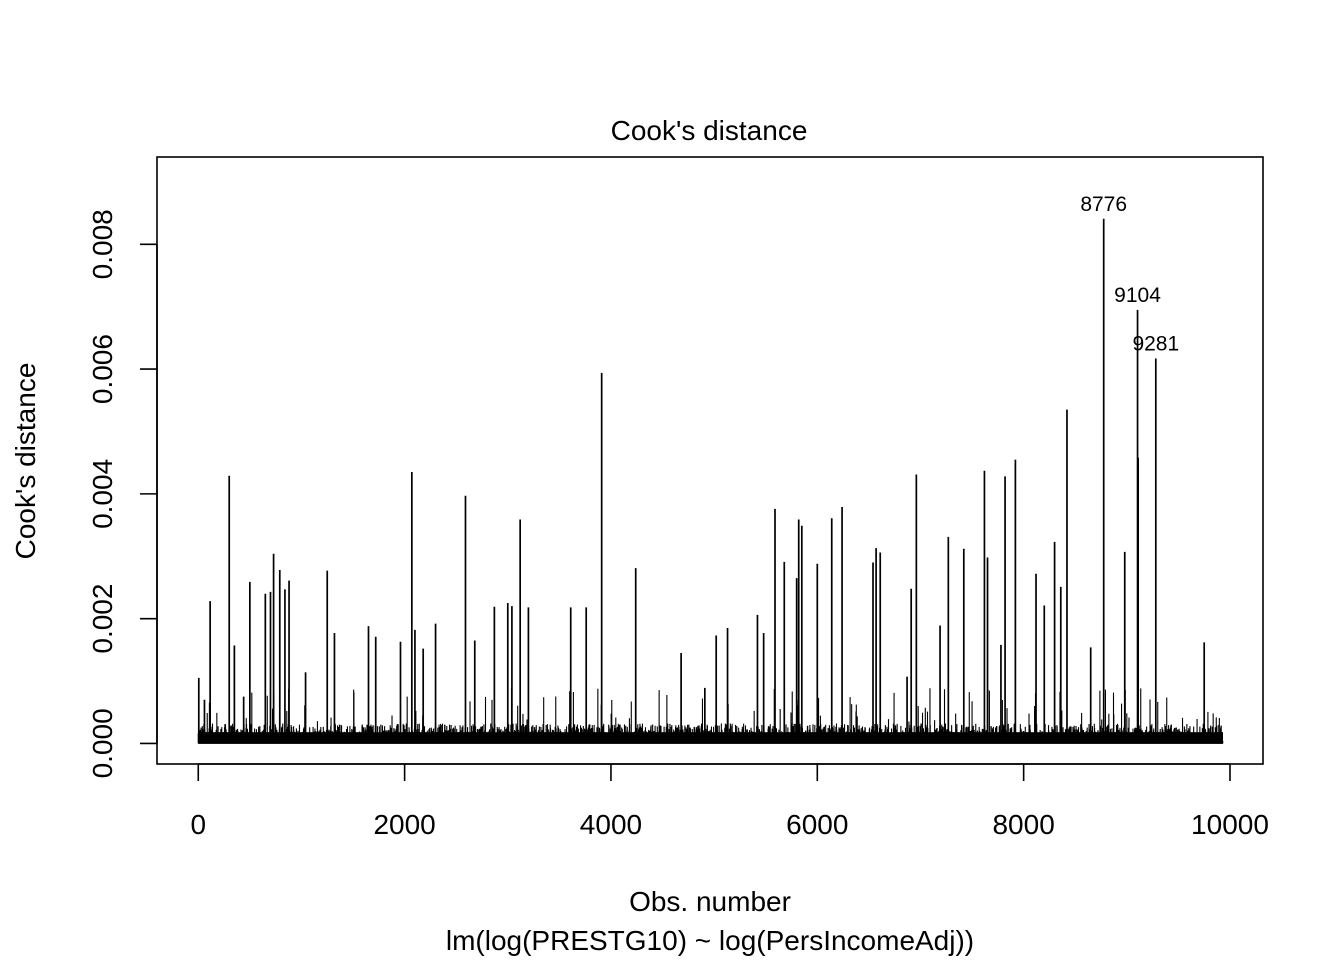 The height and width of the screenshot is (960, 1344). I want to click on x-tick-label: 10000, so click(1230, 824).